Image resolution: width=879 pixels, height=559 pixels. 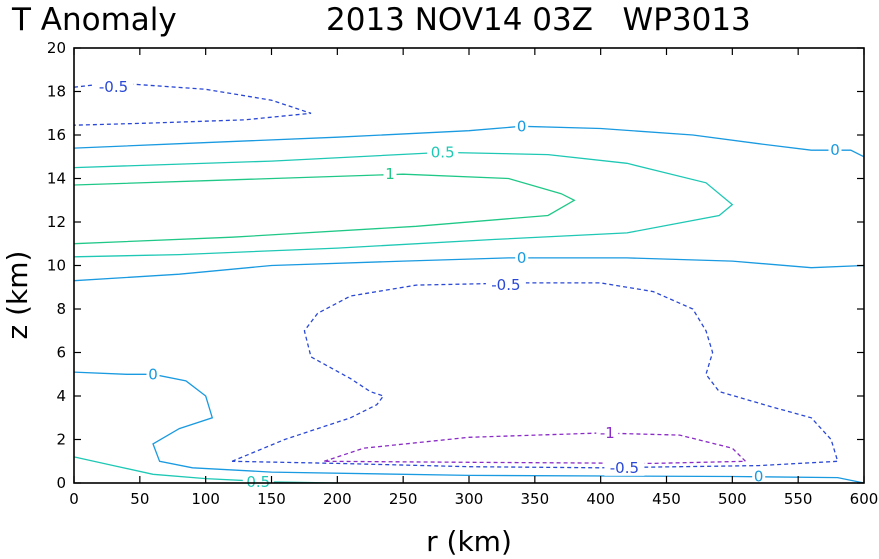 What do you see at coordinates (732, 499) in the screenshot?
I see `x-tick-label: 500` at bounding box center [732, 499].